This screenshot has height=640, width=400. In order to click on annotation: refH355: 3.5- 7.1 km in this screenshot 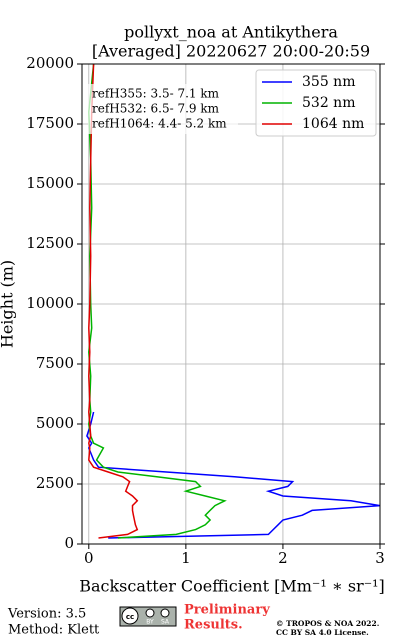, I will do `click(156, 94)`.